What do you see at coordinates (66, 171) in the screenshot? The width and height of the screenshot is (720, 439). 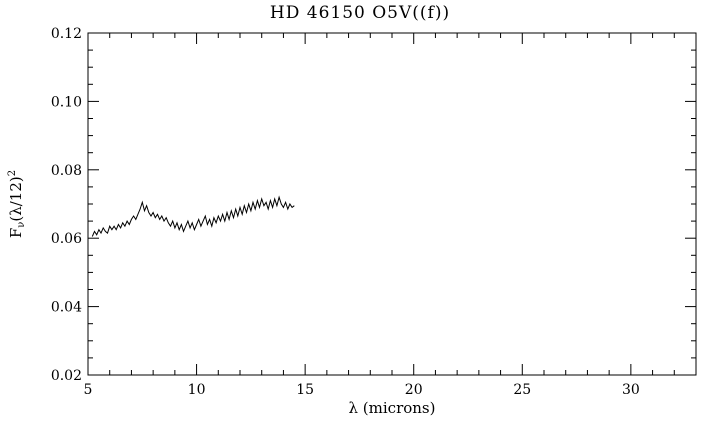 I see `y-tick-label: 0.08` at bounding box center [66, 171].